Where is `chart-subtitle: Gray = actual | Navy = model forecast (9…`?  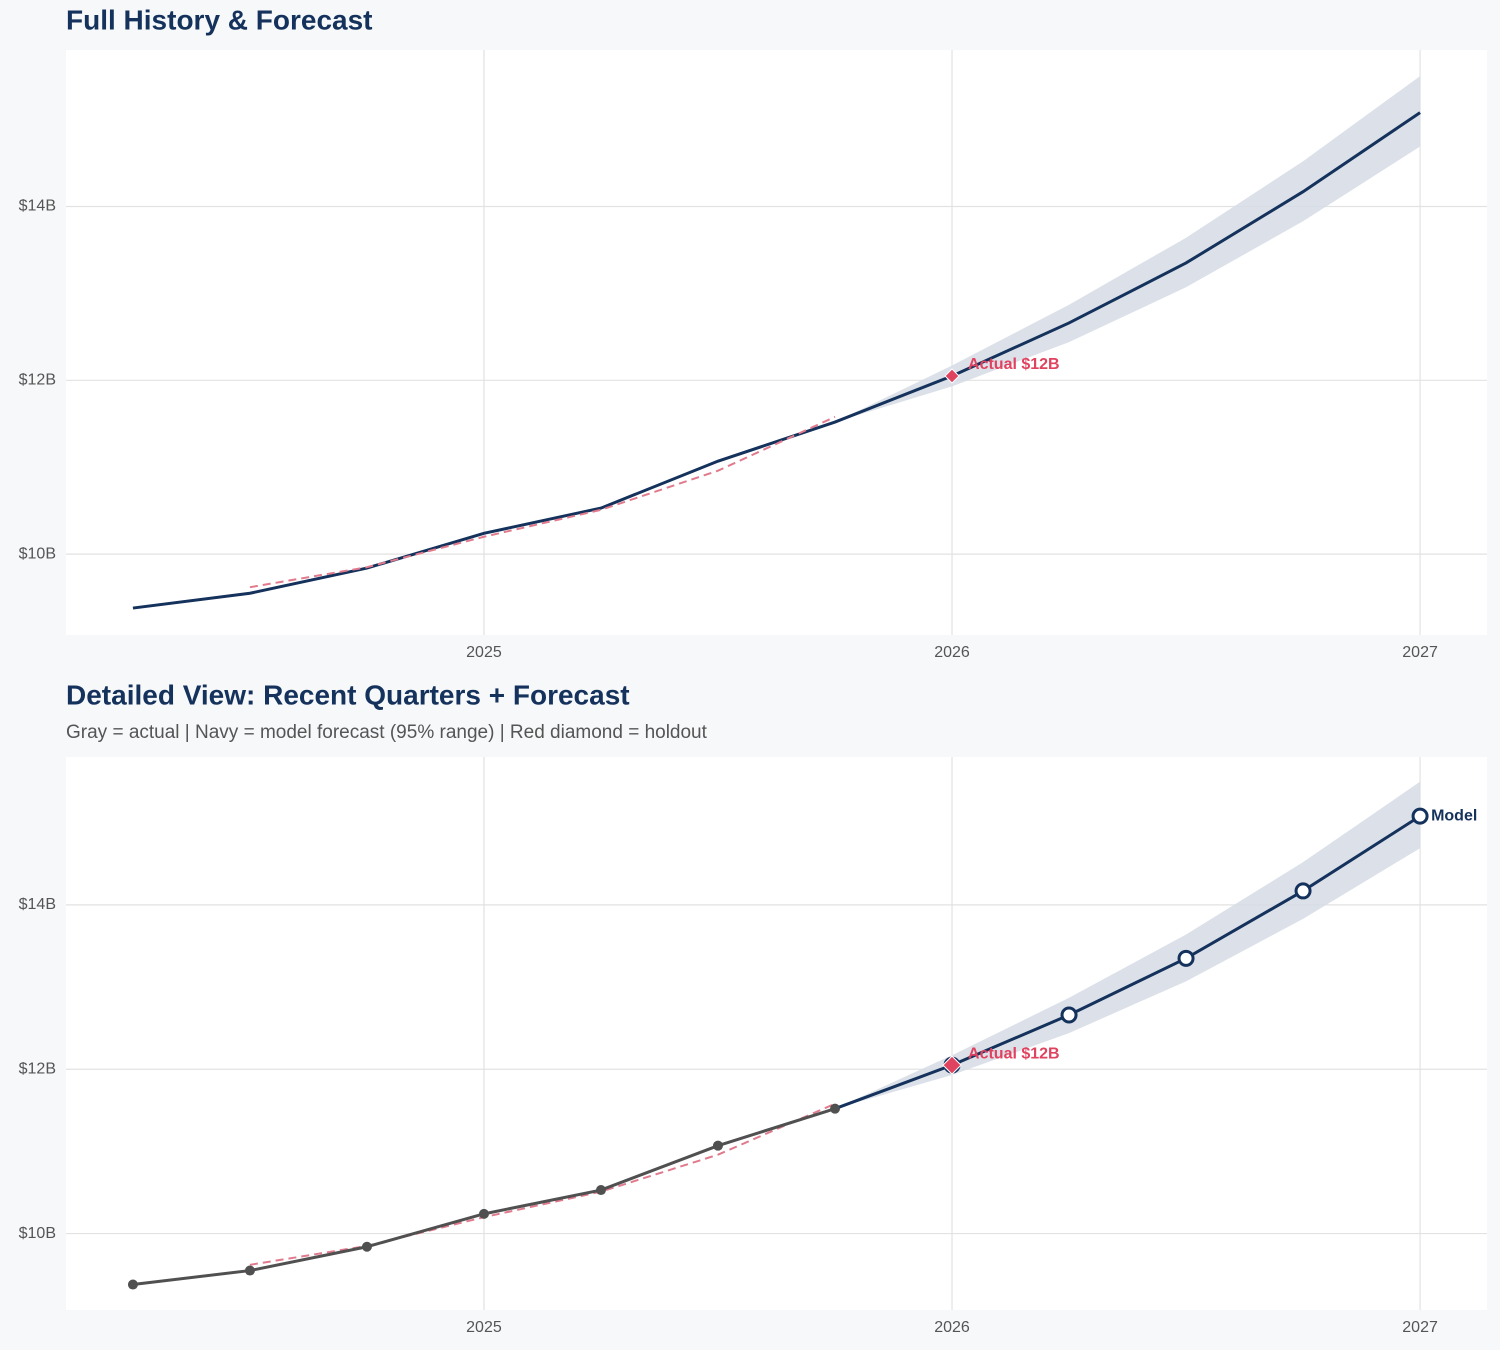
chart-subtitle: Gray = actual | Navy = model forecast (9… is located at coordinates (387, 732).